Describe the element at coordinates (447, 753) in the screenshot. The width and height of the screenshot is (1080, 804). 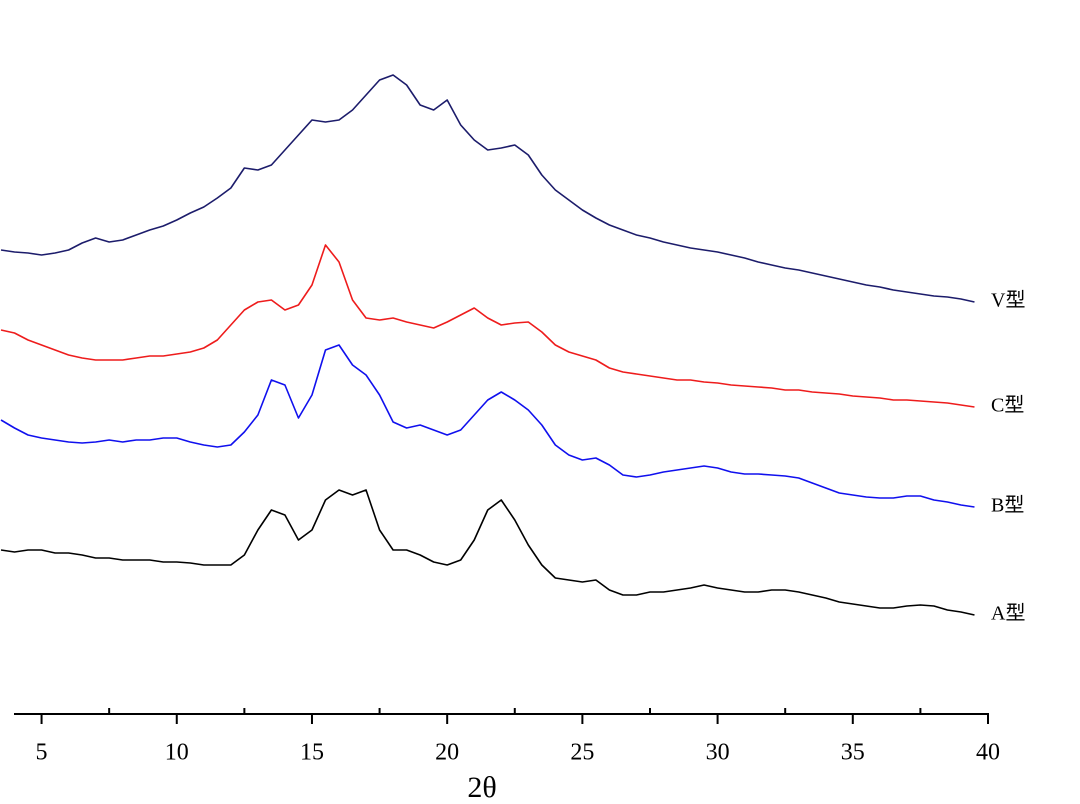
I see `x-tick-label: 20` at that location.